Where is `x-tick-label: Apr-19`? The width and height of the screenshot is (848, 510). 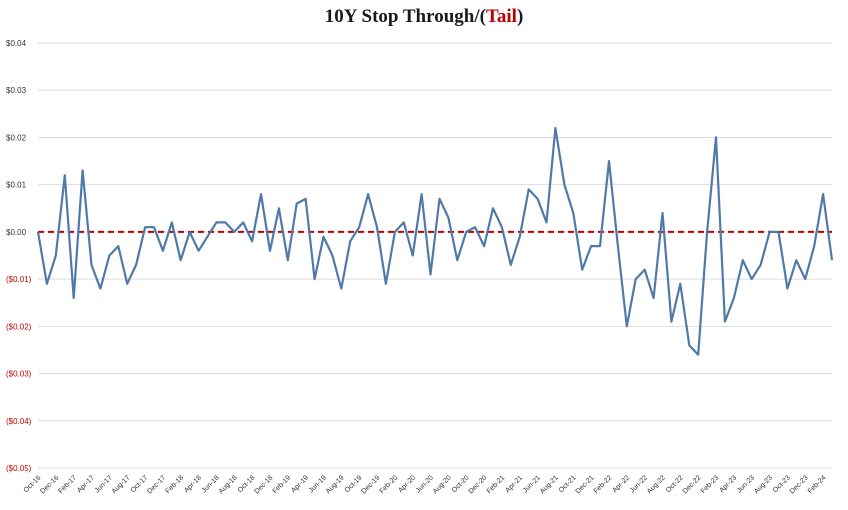
x-tick-label: Apr-19 is located at coordinates (300, 484).